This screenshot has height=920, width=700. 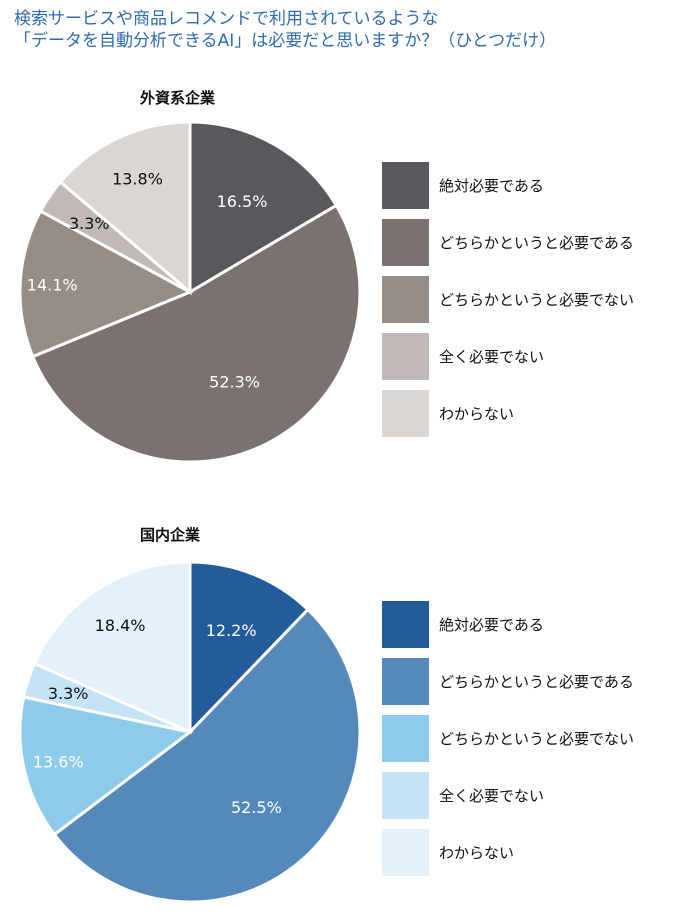 What do you see at coordinates (256, 807) in the screenshot?
I see `slice-label-somewhat-needed: 52.5%` at bounding box center [256, 807].